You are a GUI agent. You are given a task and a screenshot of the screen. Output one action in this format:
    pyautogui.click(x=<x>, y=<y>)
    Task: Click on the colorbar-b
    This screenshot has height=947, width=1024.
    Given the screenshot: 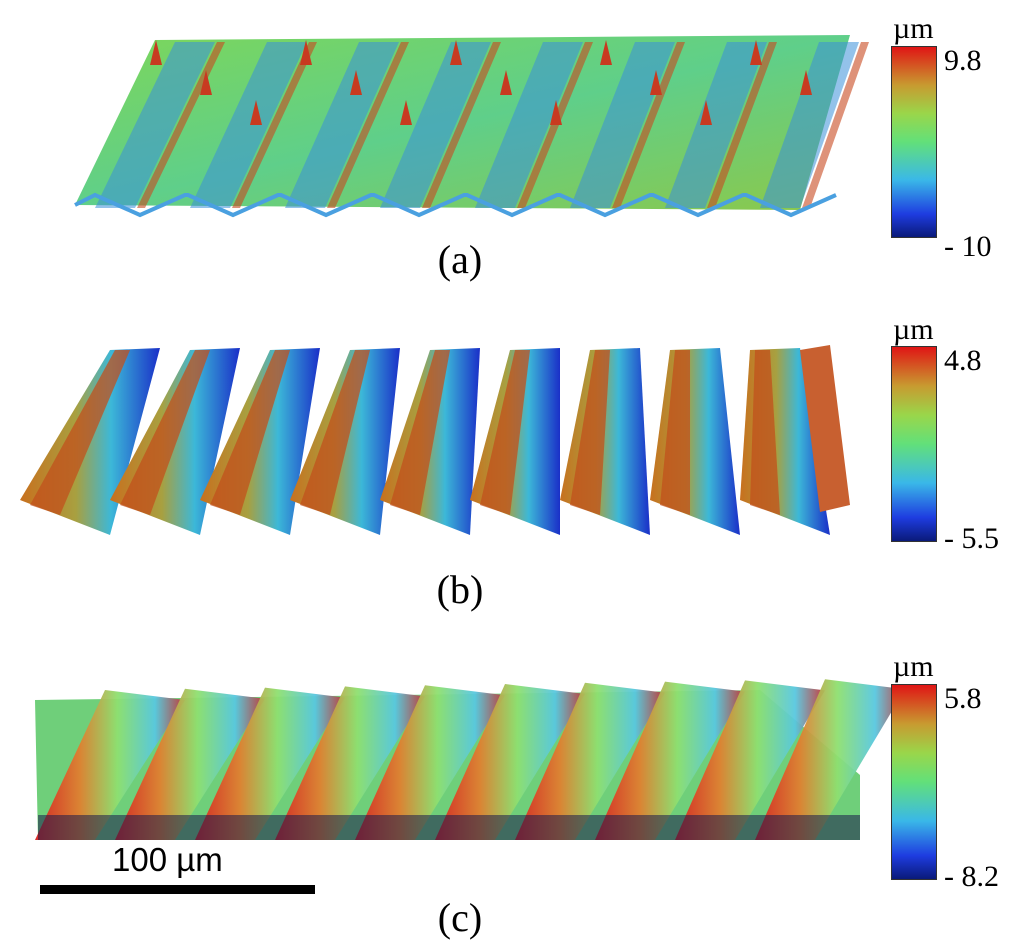 What is the action you would take?
    pyautogui.click(x=914, y=444)
    